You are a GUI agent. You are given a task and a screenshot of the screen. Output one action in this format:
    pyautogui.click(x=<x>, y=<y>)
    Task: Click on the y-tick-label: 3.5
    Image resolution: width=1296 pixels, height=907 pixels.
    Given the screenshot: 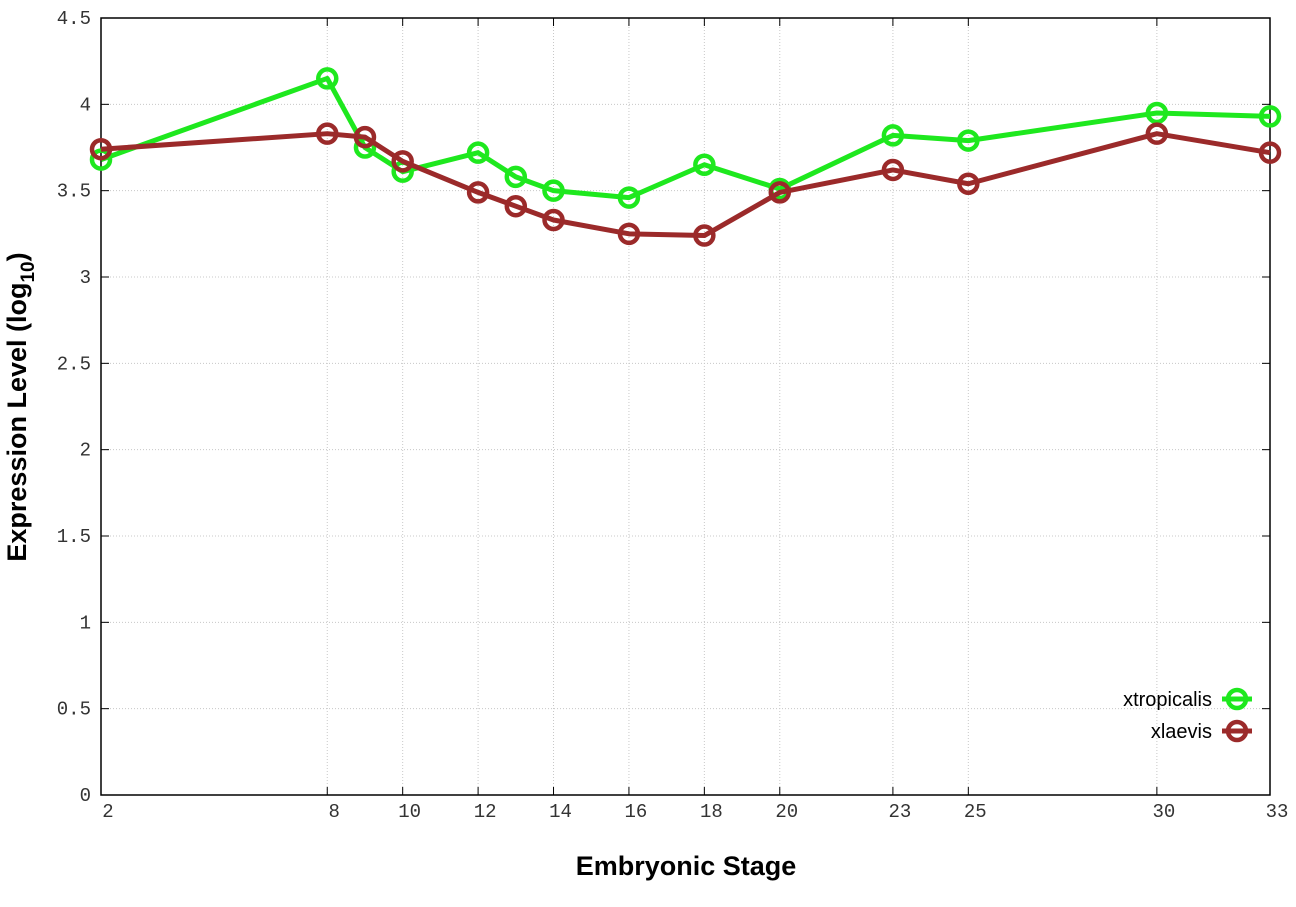 What is the action you would take?
    pyautogui.click(x=74, y=192)
    